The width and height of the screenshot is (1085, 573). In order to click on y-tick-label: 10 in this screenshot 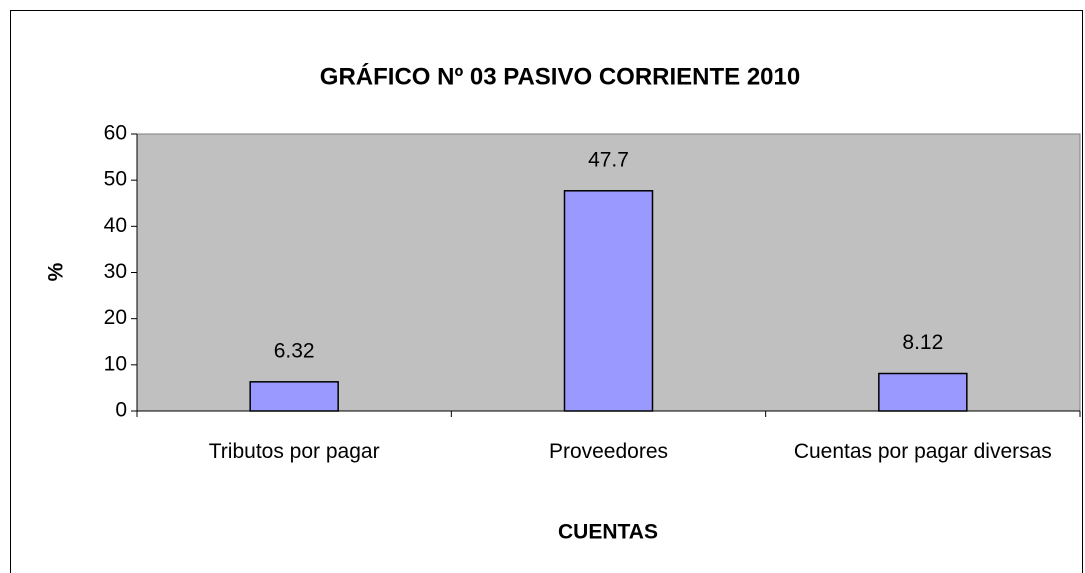, I will do `click(115, 363)`.